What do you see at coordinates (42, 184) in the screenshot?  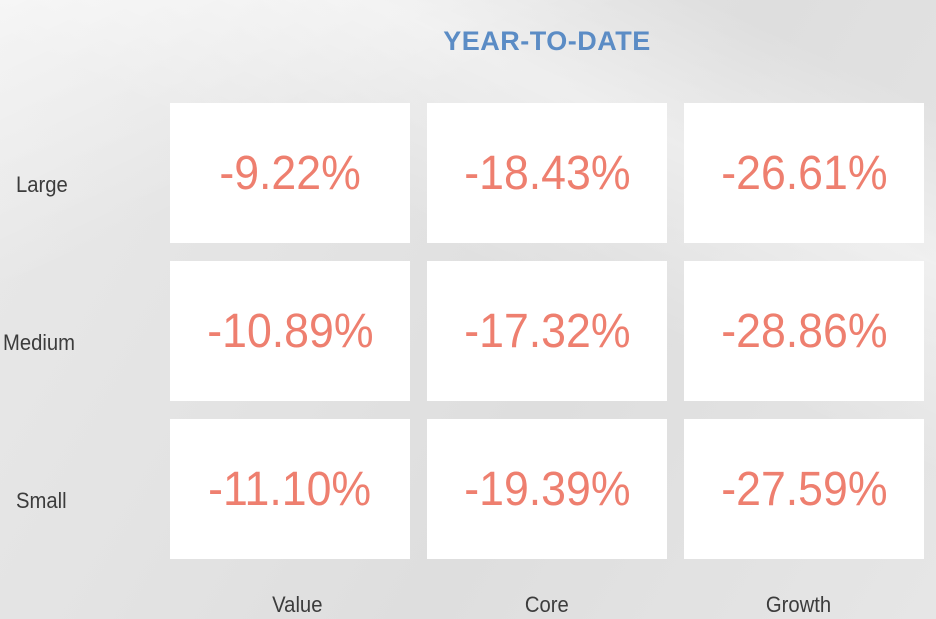 I see `row-label-large: Large` at bounding box center [42, 184].